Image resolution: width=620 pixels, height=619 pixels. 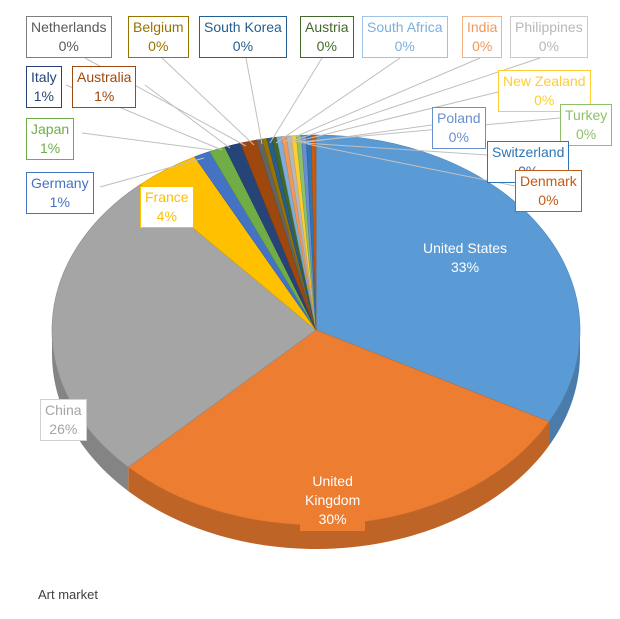 What do you see at coordinates (544, 91) in the screenshot?
I see `data-label-new-zealand: New Zealand 0%` at bounding box center [544, 91].